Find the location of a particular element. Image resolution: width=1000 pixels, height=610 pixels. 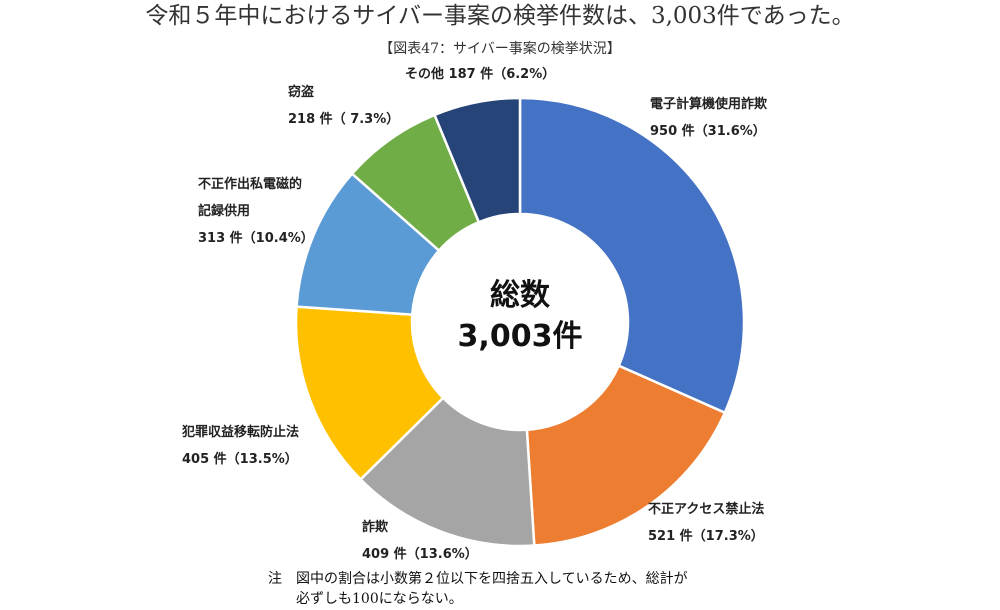

slice-label-4-value: 405 件（13.5%） is located at coordinates (240, 459).